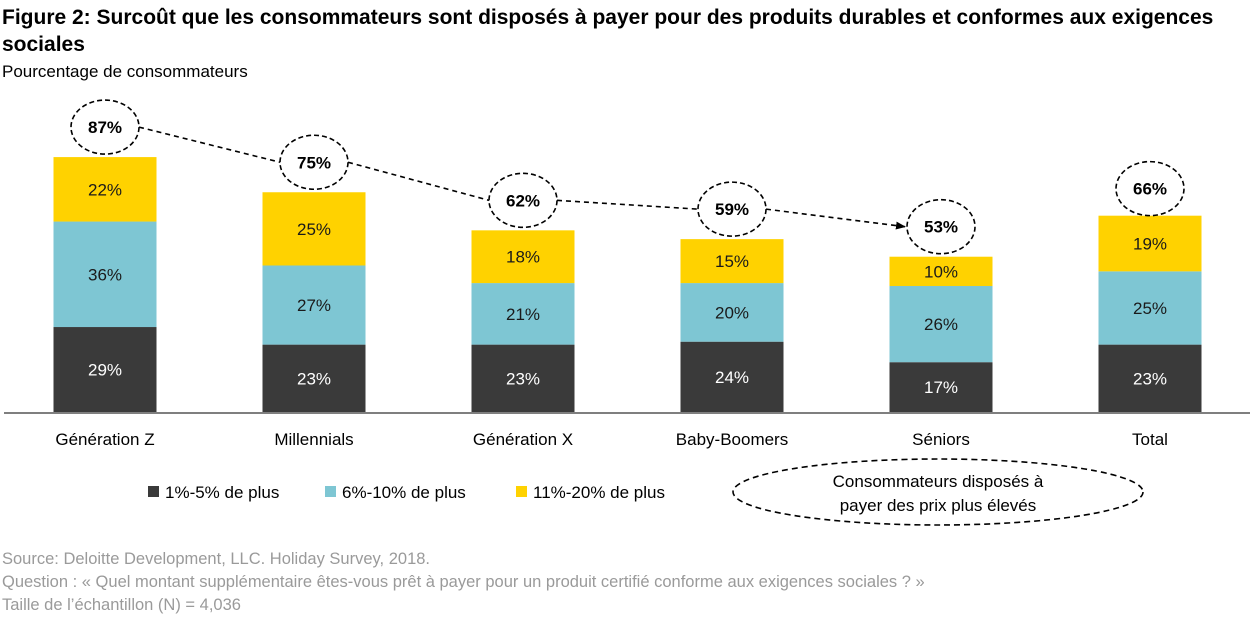  I want to click on x-tick-label: Séniors, so click(941, 439).